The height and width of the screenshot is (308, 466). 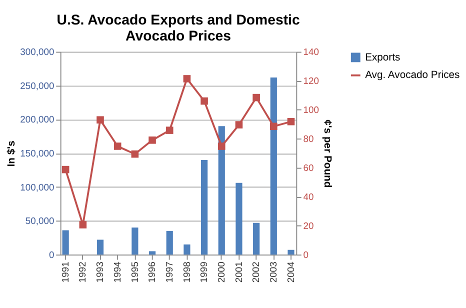 What do you see at coordinates (39, 220) in the screenshot?
I see `y-tick-label: 50,000` at bounding box center [39, 220].